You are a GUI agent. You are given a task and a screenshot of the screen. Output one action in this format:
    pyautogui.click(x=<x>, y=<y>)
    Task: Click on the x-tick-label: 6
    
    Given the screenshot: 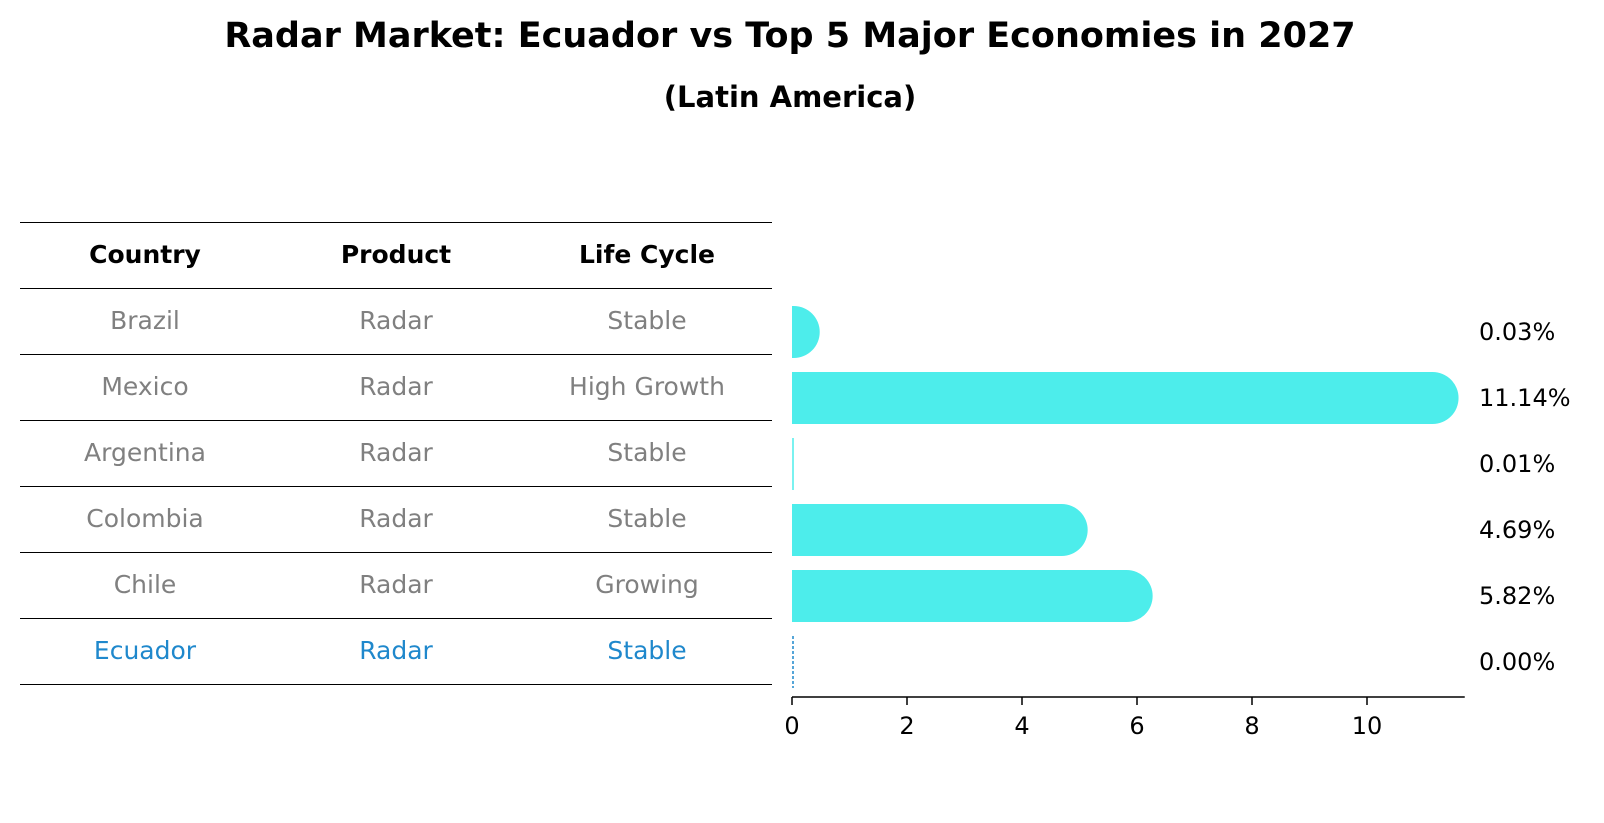 What is the action you would take?
    pyautogui.click(x=1136, y=726)
    